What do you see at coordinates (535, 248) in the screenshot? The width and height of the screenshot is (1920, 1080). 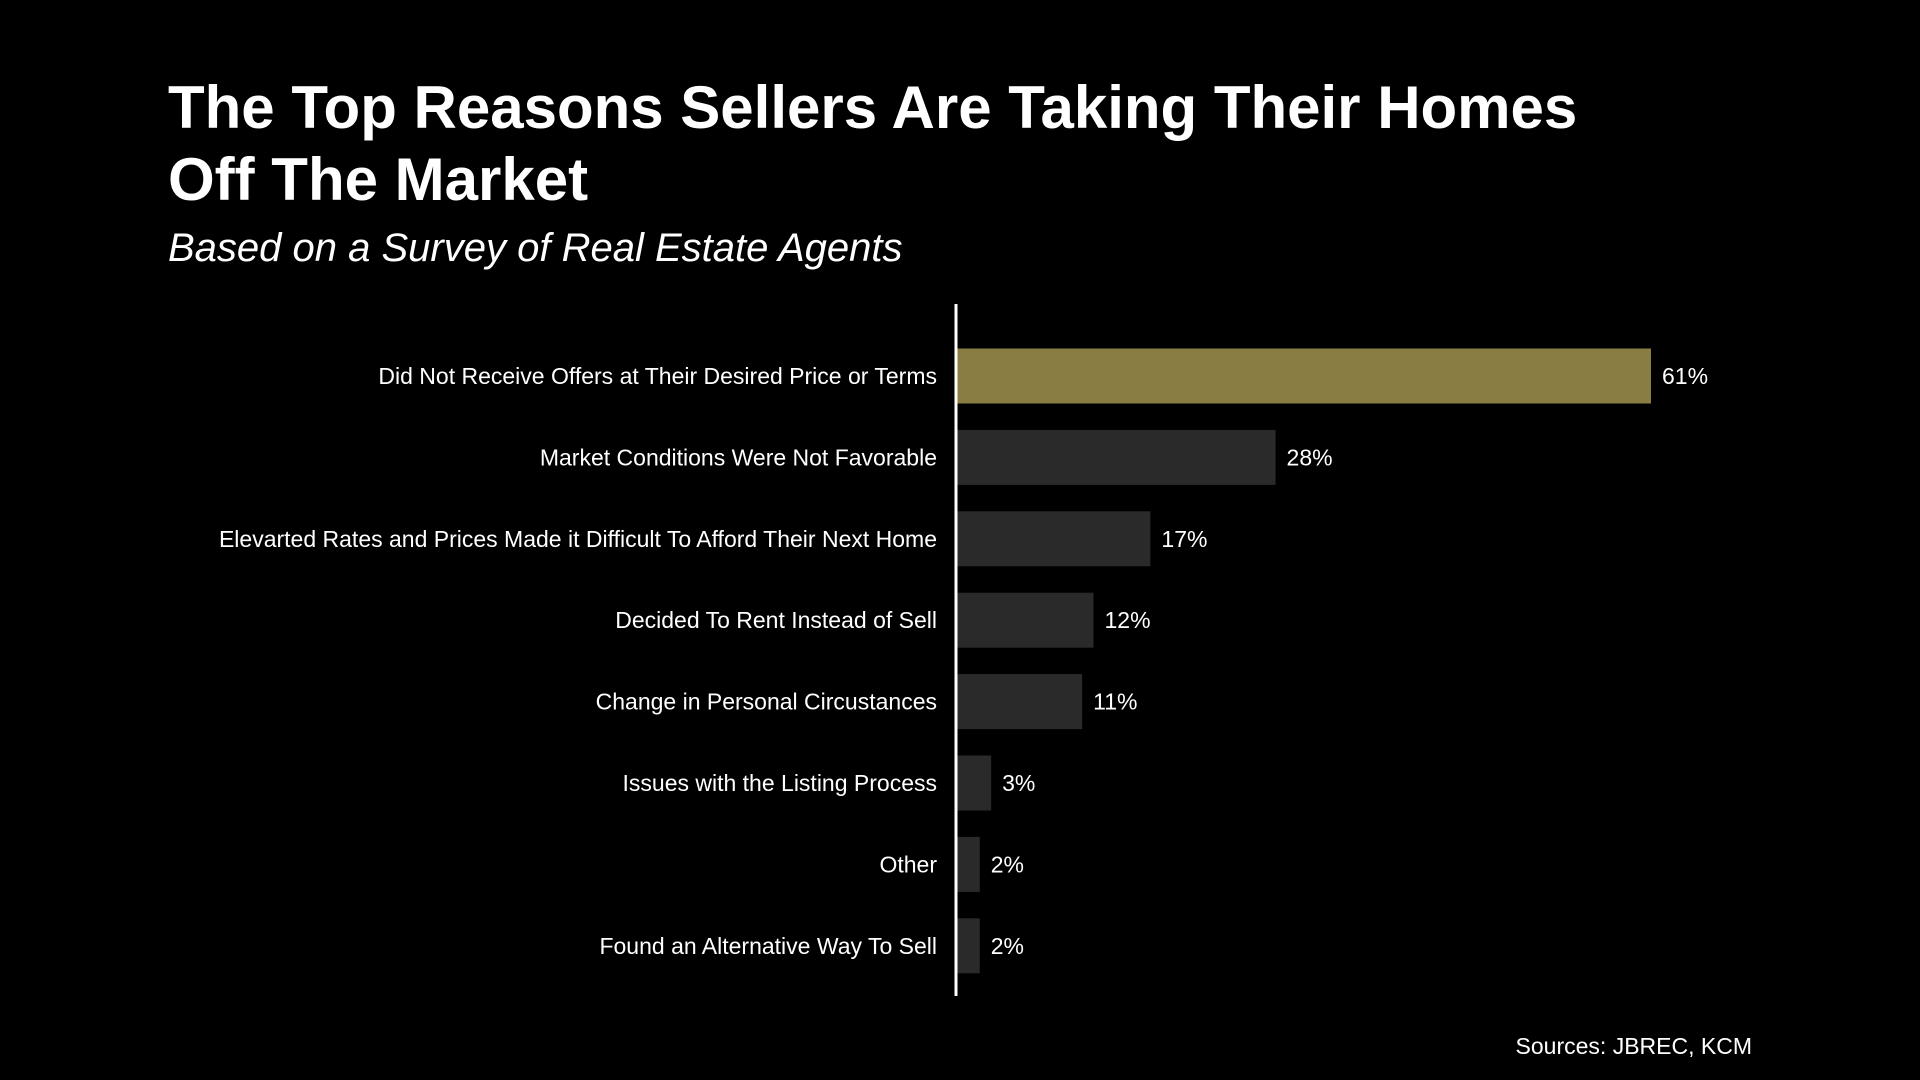 I see `chart-subtitle: Based on a Survey of Real Estate Agents` at bounding box center [535, 248].